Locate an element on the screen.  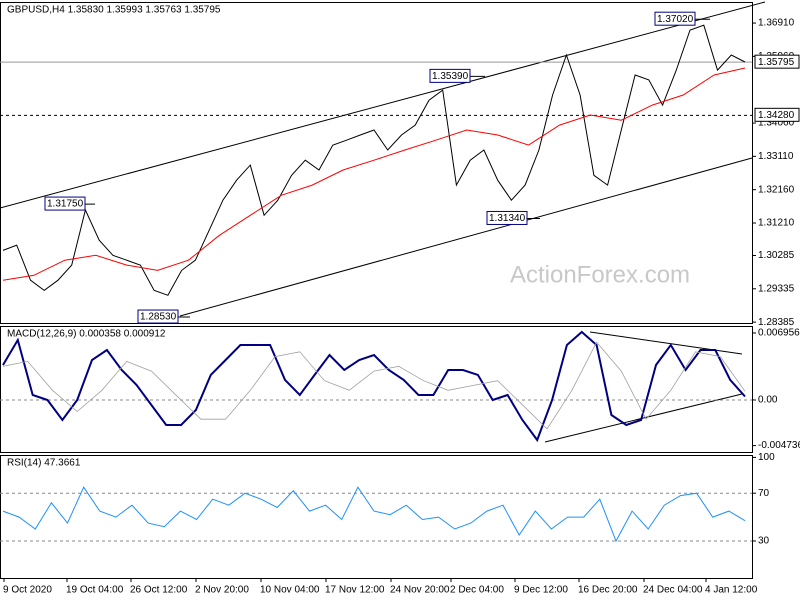
y-tick-label: 1.34060 is located at coordinates (776, 123).